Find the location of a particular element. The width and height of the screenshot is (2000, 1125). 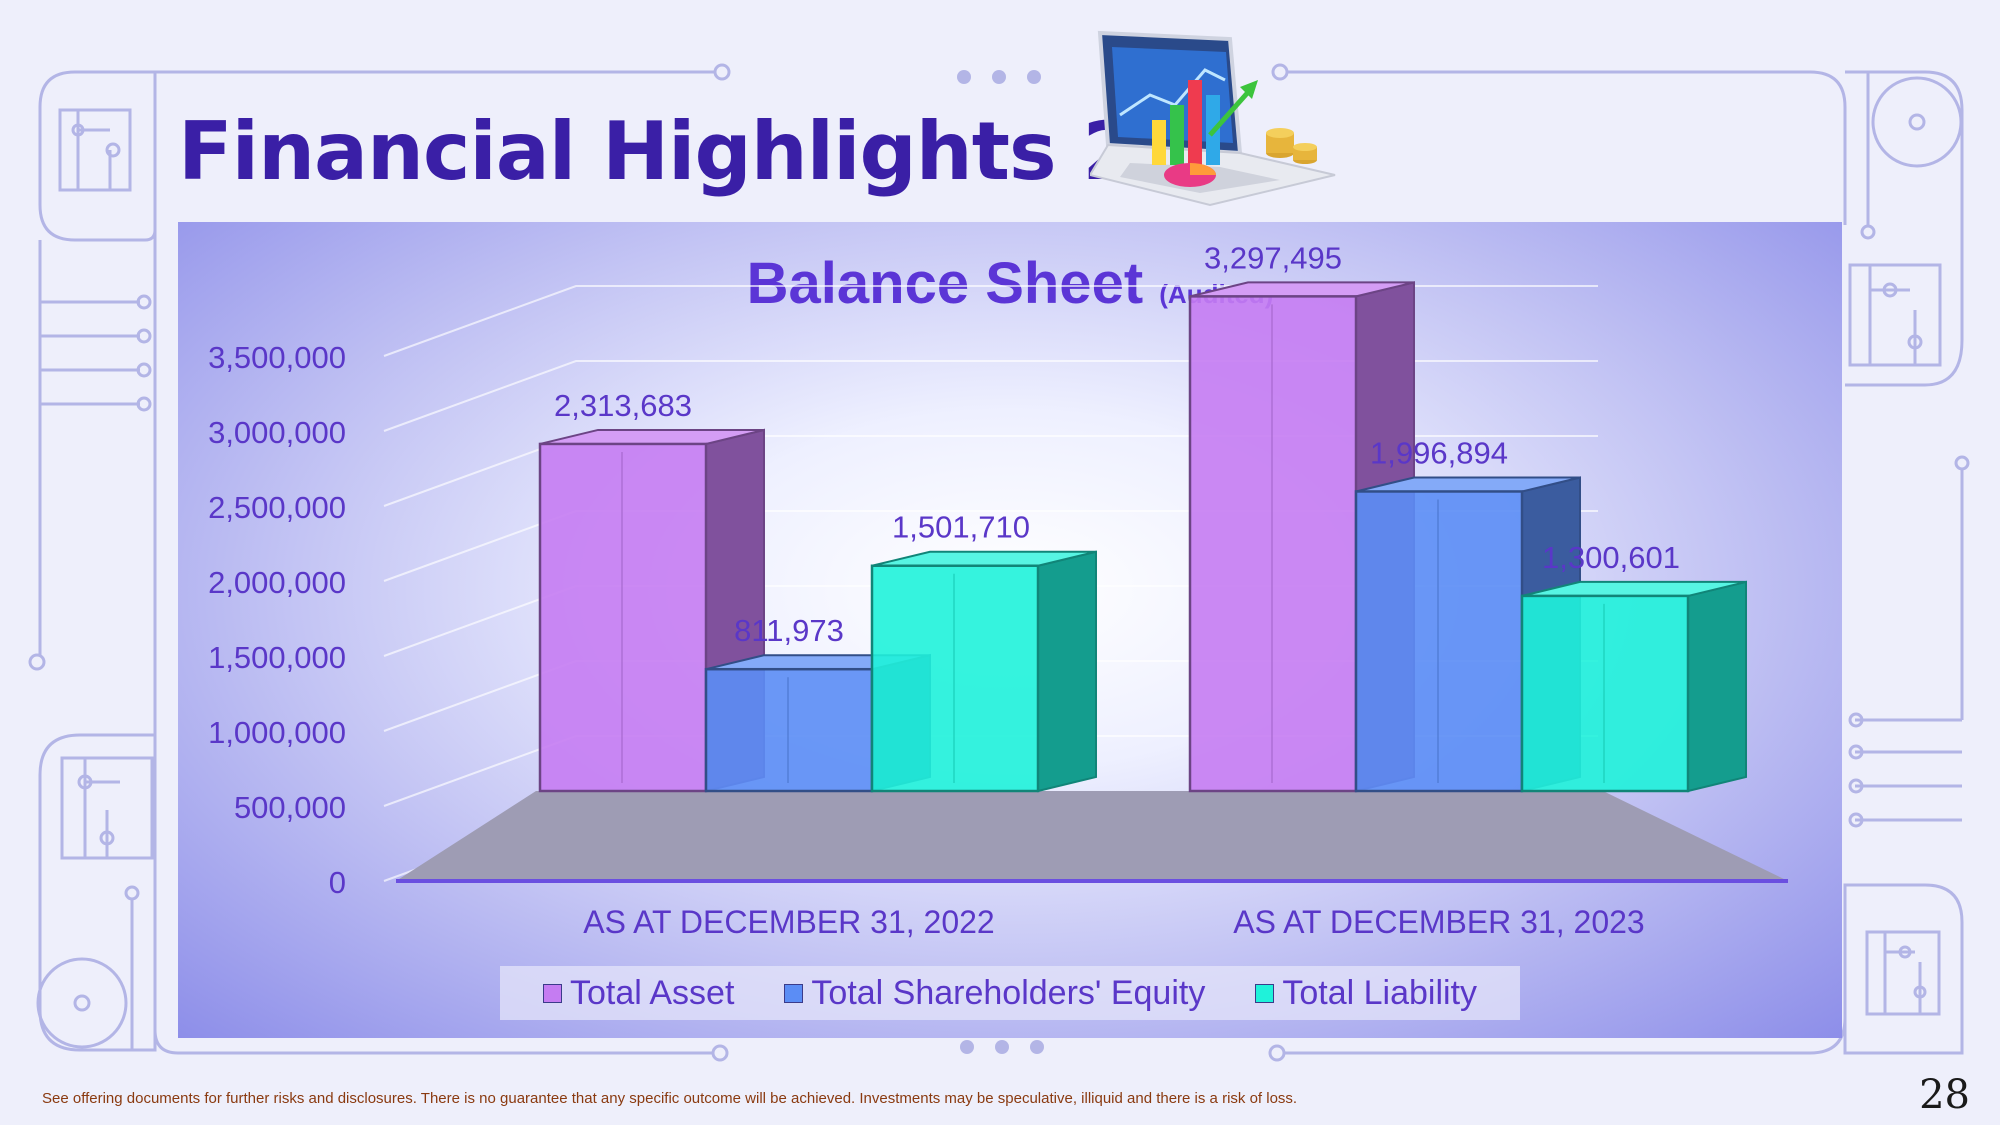

y-tick-label: 0 is located at coordinates (337, 882).